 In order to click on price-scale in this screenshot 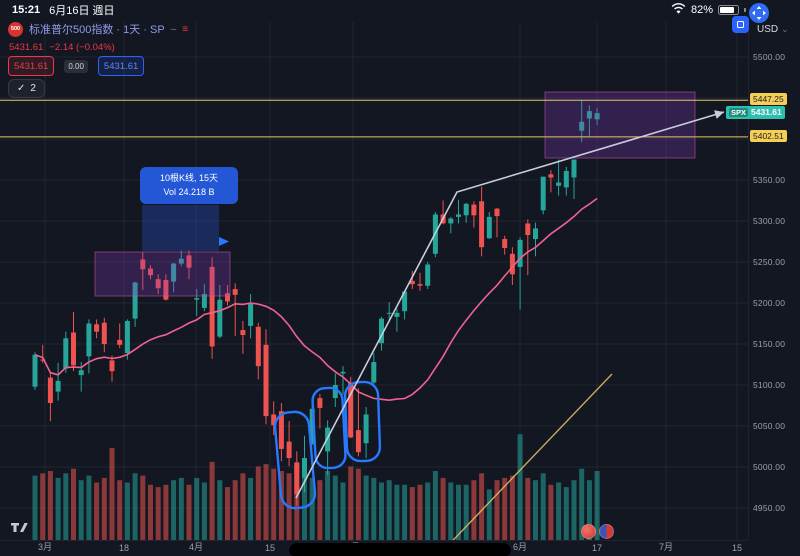, I will do `click(774, 280)`.